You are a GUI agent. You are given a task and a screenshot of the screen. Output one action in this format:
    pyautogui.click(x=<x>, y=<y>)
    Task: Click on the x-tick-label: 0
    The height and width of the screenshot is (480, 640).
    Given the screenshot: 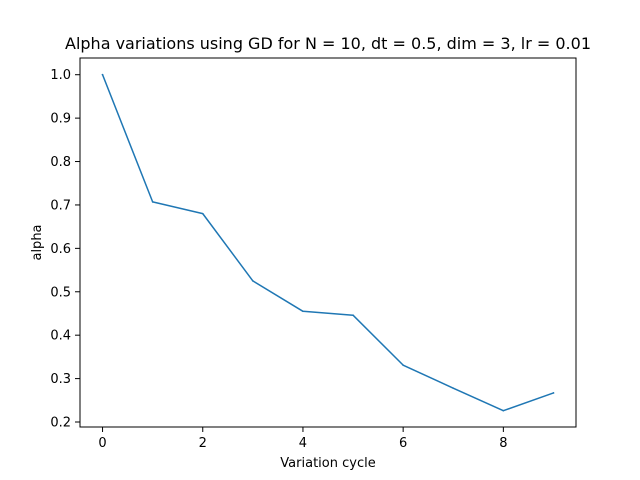 What is the action you would take?
    pyautogui.click(x=102, y=443)
    